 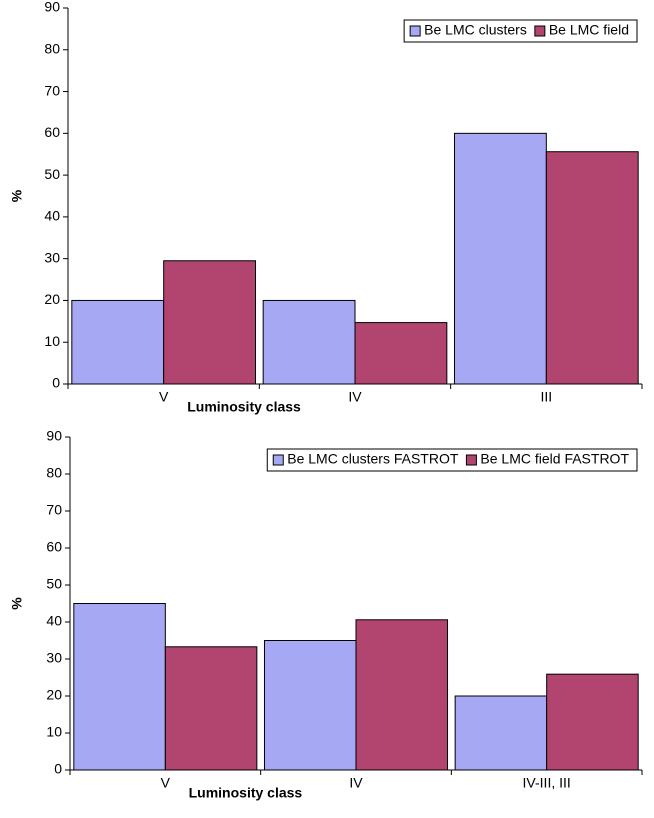 I want to click on legend-label: Be LMC clusters, so click(x=475, y=30).